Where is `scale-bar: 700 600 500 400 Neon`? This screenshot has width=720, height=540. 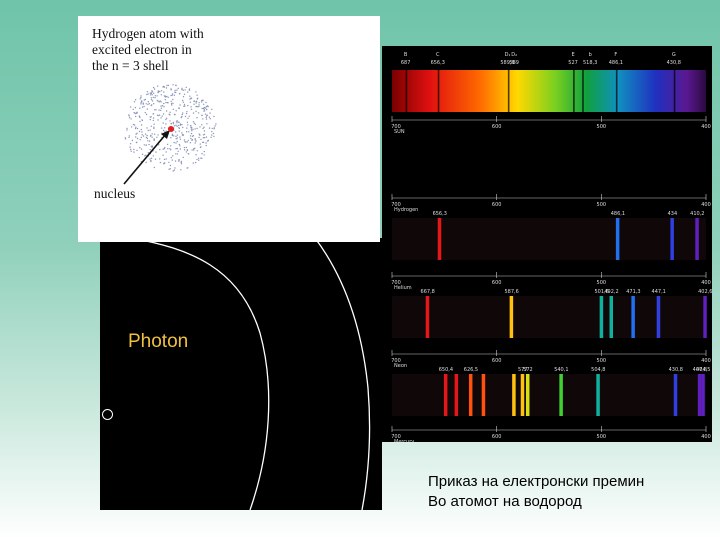 scale-bar: 700 600 500 400 Neon is located at coordinates (551, 359).